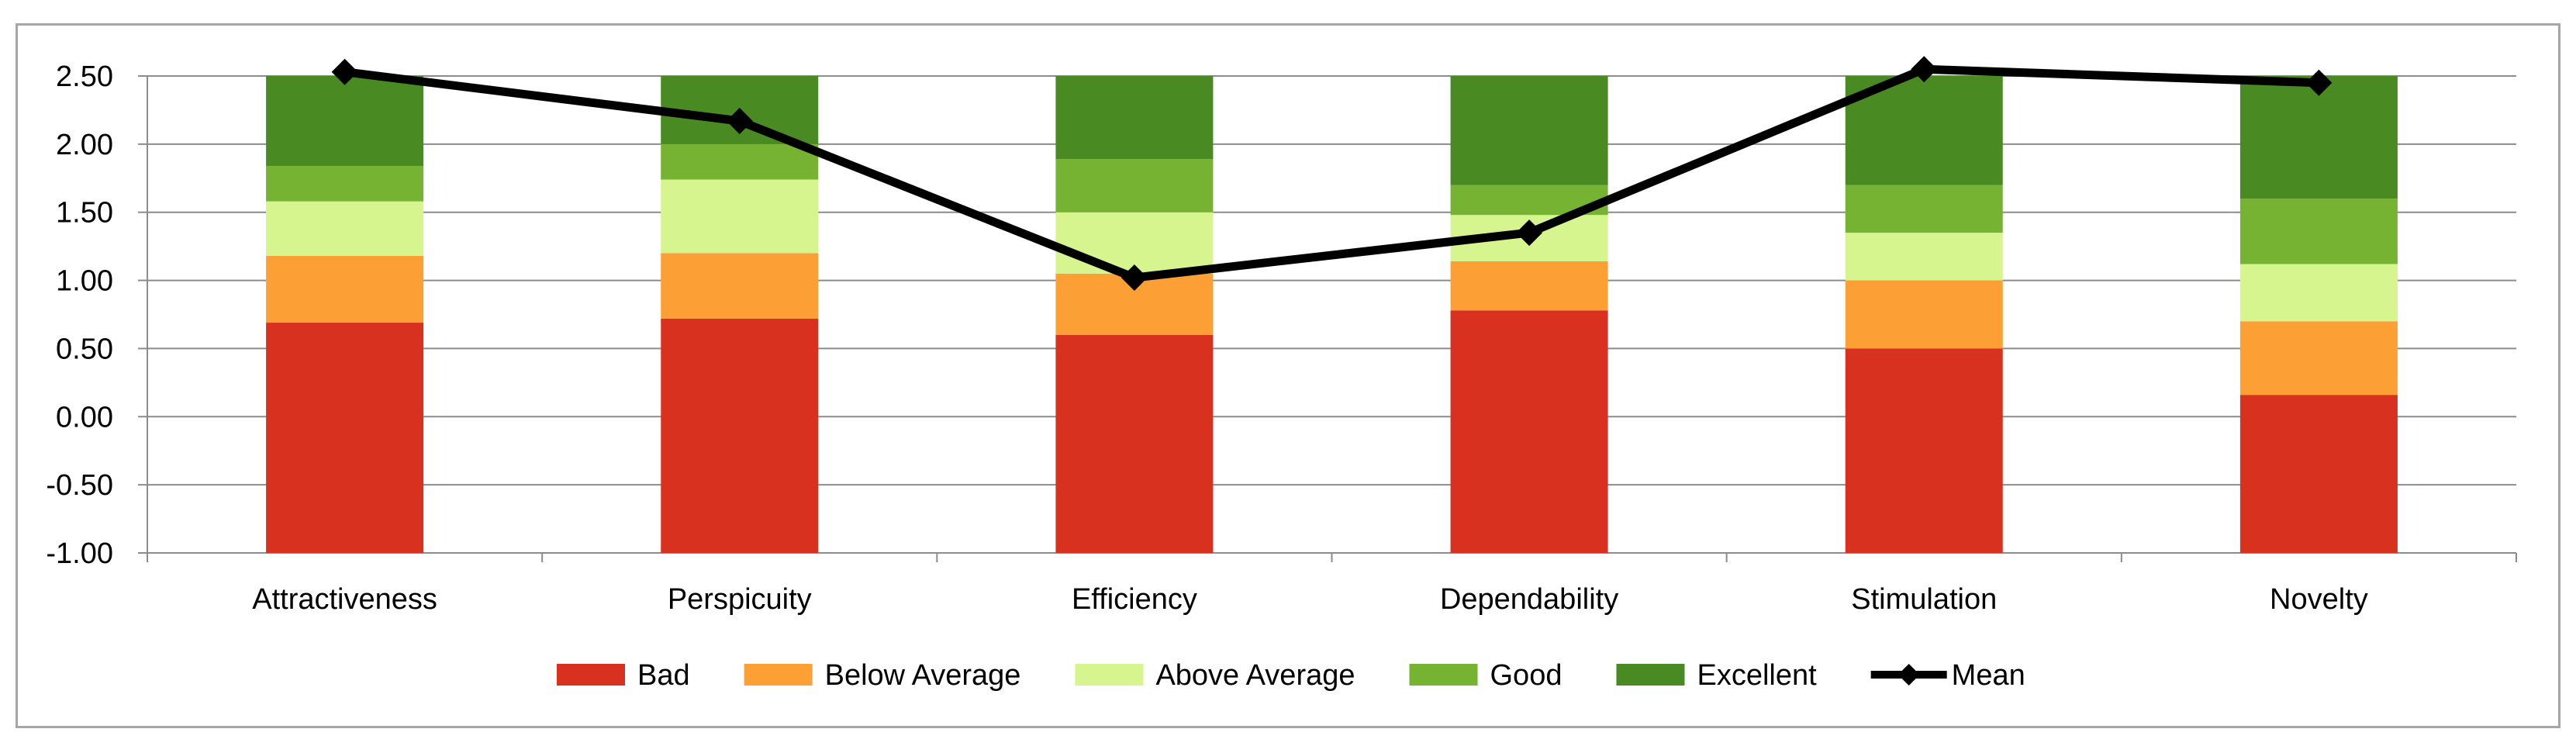  What do you see at coordinates (740, 599) in the screenshot?
I see `x-tick-label: Perspicuity` at bounding box center [740, 599].